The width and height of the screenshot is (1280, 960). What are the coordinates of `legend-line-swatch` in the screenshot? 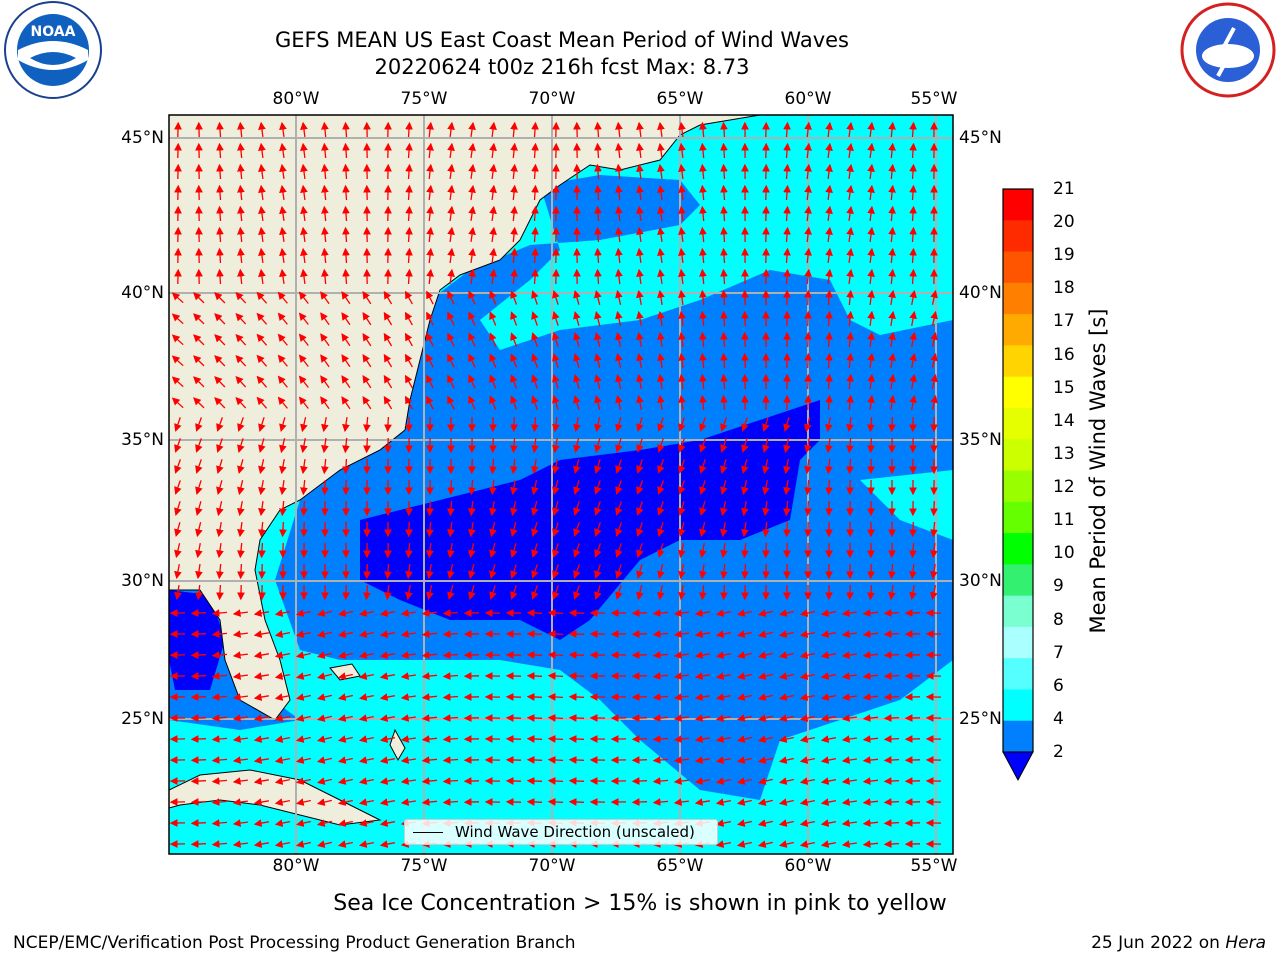 It's located at (428, 832).